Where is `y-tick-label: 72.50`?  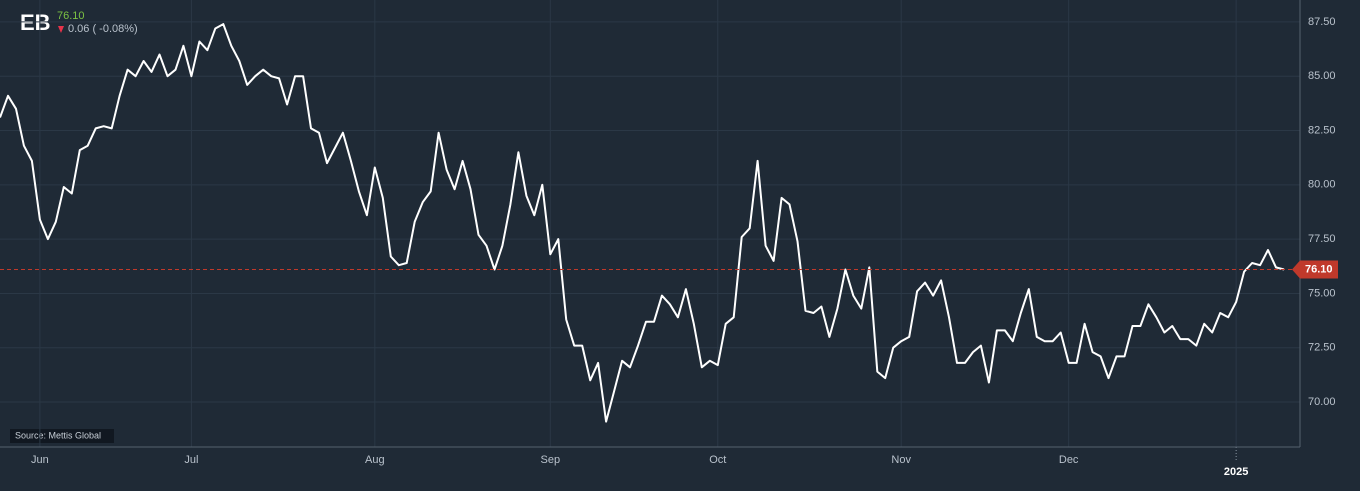 y-tick-label: 72.50 is located at coordinates (1322, 348).